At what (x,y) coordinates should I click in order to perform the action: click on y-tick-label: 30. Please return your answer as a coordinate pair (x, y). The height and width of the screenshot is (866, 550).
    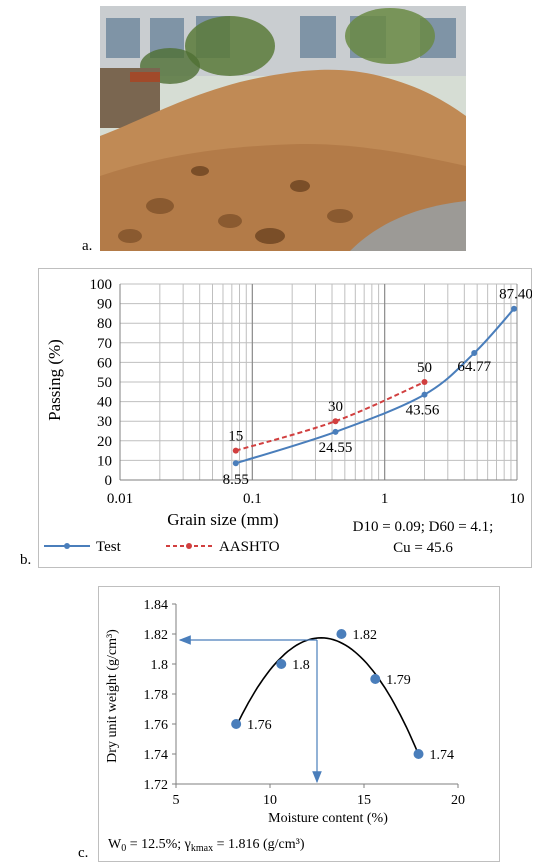
    Looking at the image, I should click on (104, 422).